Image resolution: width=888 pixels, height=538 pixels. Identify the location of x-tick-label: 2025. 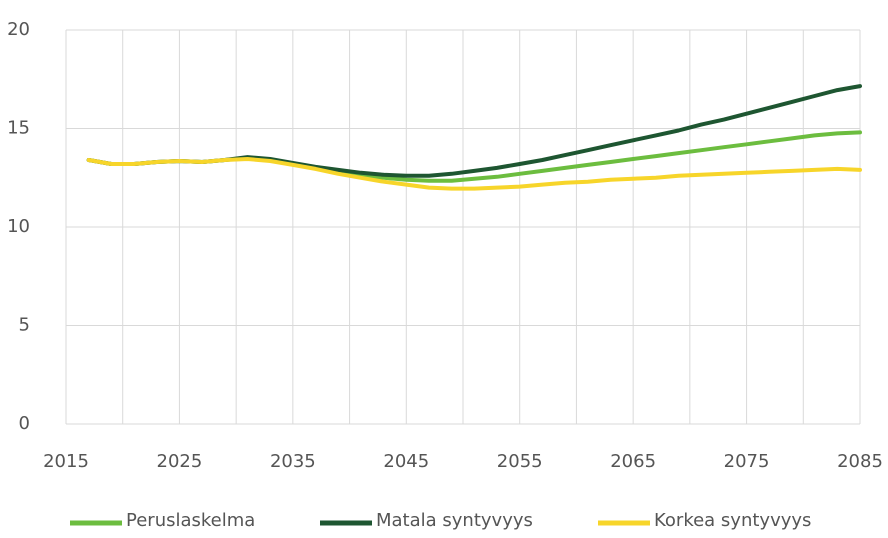
(180, 461).